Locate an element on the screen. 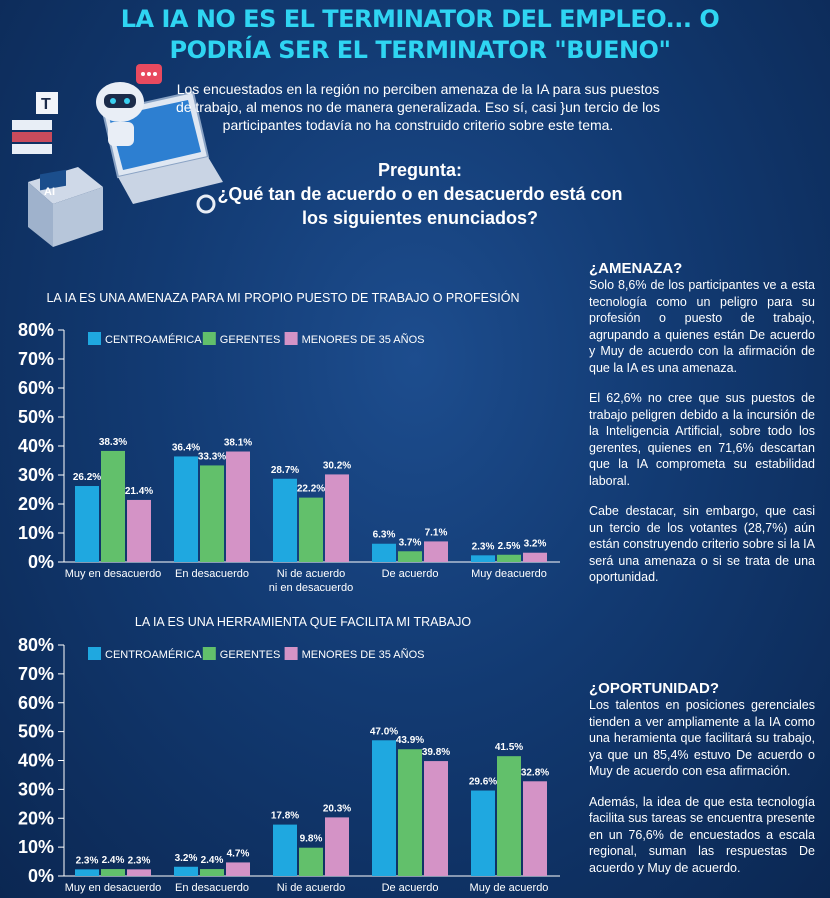  category-label: Muy en desacuerdo is located at coordinates (113, 574).